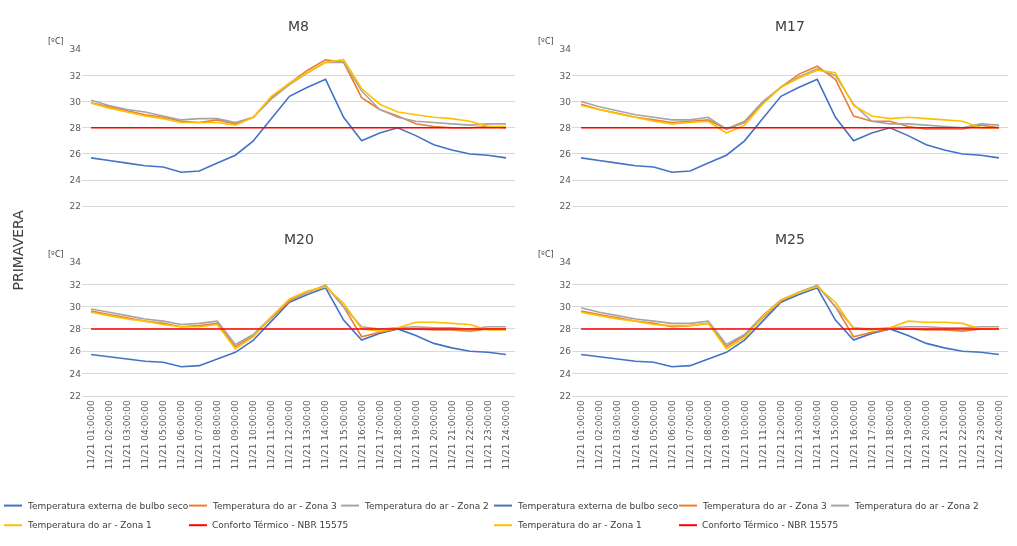 Image resolution: width=1017 pixels, height=546 pixels. What do you see at coordinates (298, 26) in the screenshot?
I see `chart-title: M8` at bounding box center [298, 26].